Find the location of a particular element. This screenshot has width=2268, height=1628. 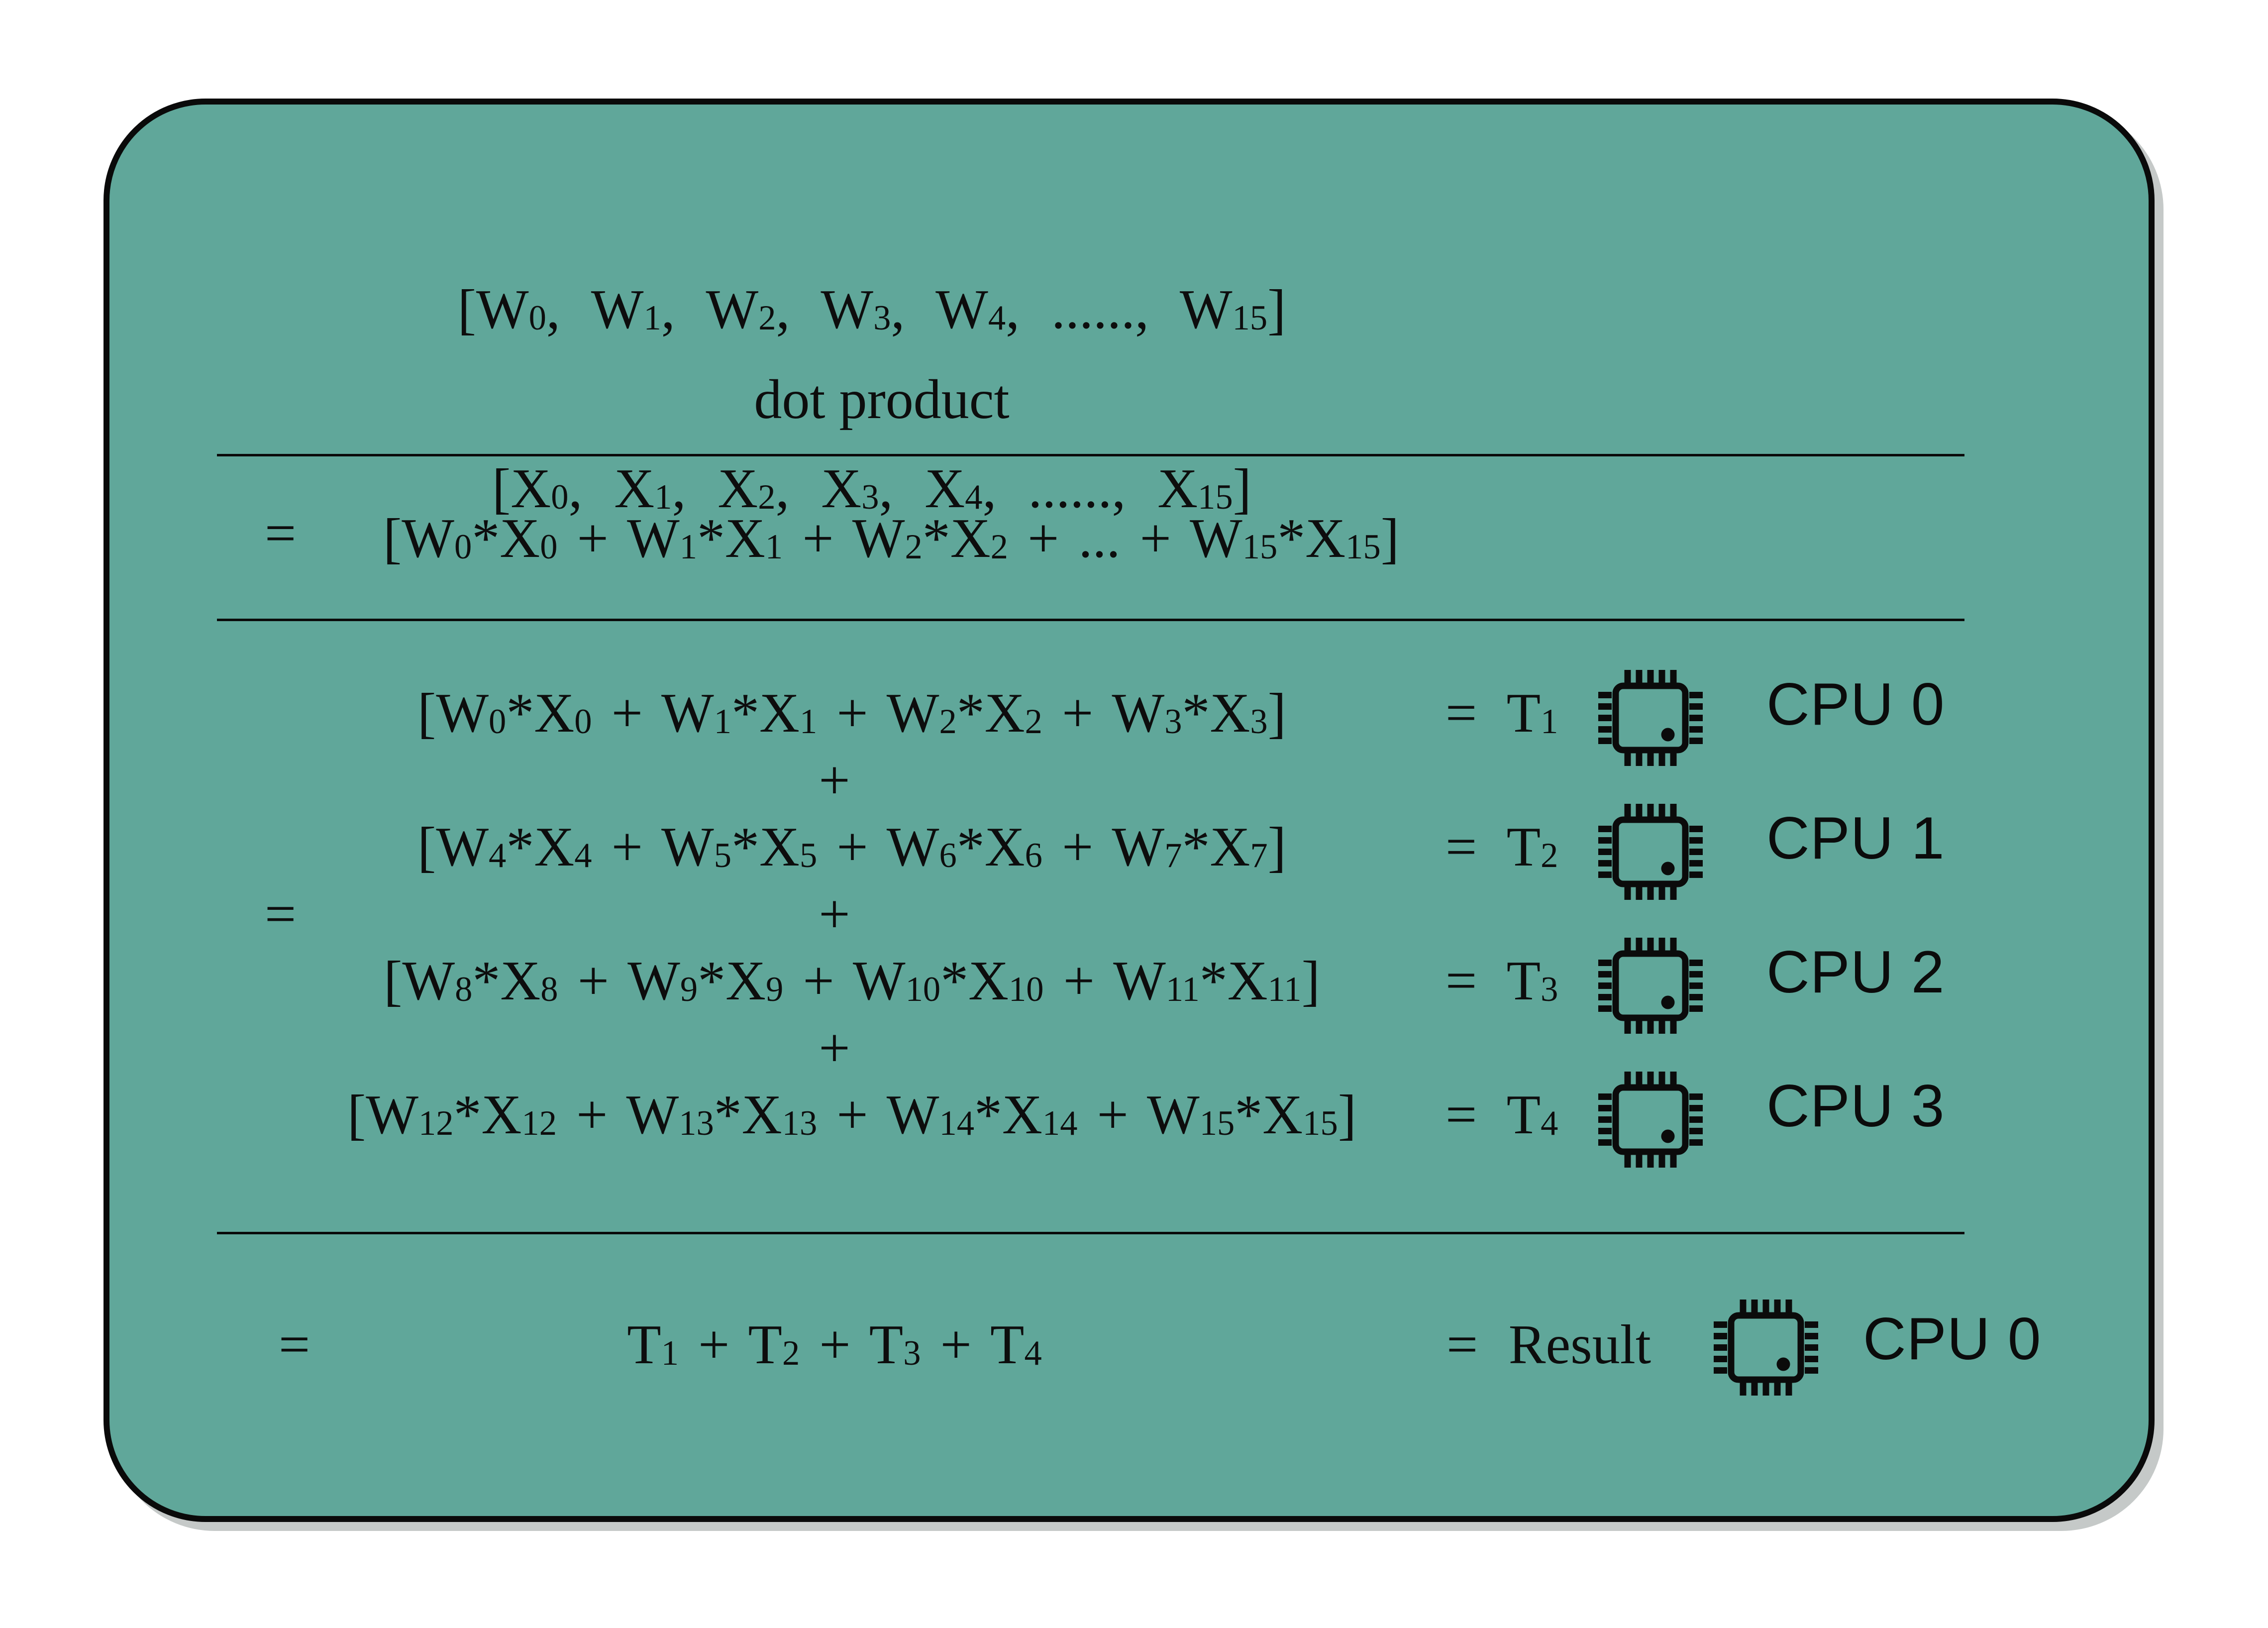

cpu-label-2: CPU 2 is located at coordinates (1855, 972).